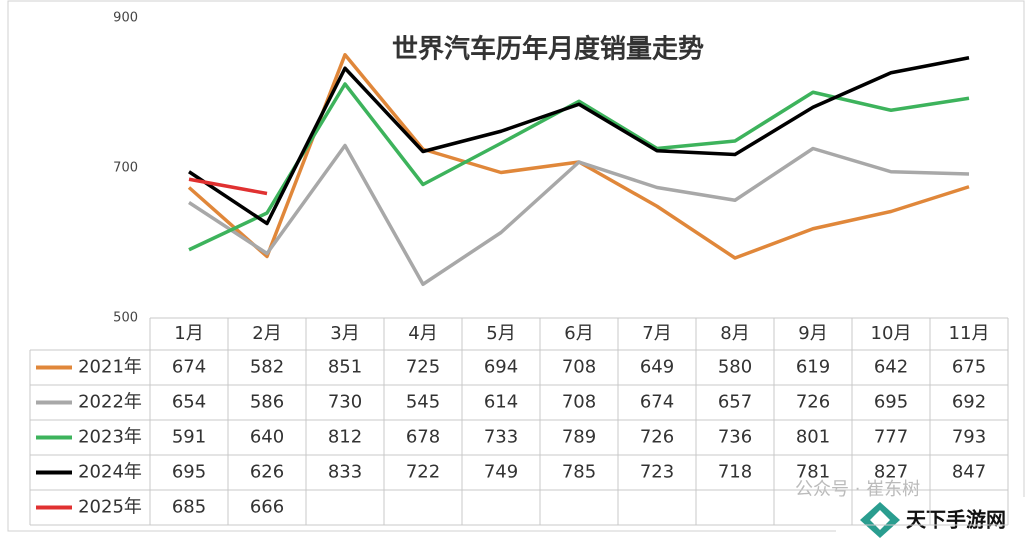 This screenshot has height=544, width=1034. Describe the element at coordinates (423, 367) in the screenshot. I see `table-value: 725` at that location.